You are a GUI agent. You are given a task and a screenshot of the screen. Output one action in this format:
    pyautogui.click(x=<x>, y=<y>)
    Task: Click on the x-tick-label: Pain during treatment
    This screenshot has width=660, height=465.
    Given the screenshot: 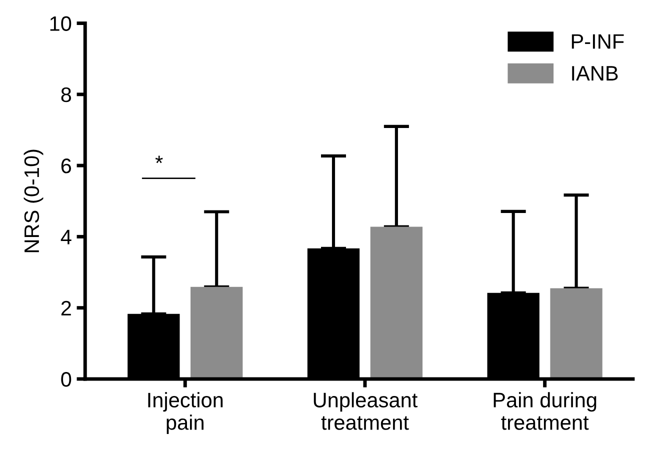 What is the action you would take?
    pyautogui.click(x=545, y=411)
    